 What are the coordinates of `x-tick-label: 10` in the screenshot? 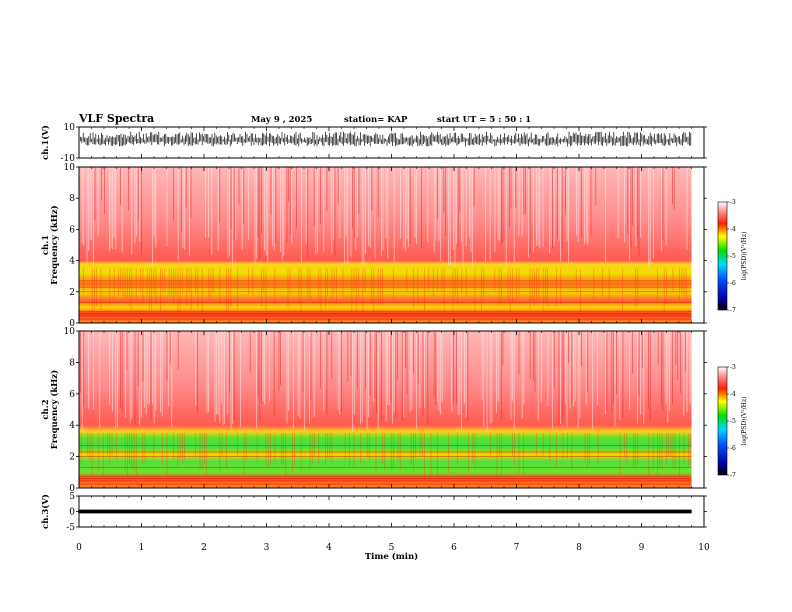 It's located at (704, 548).